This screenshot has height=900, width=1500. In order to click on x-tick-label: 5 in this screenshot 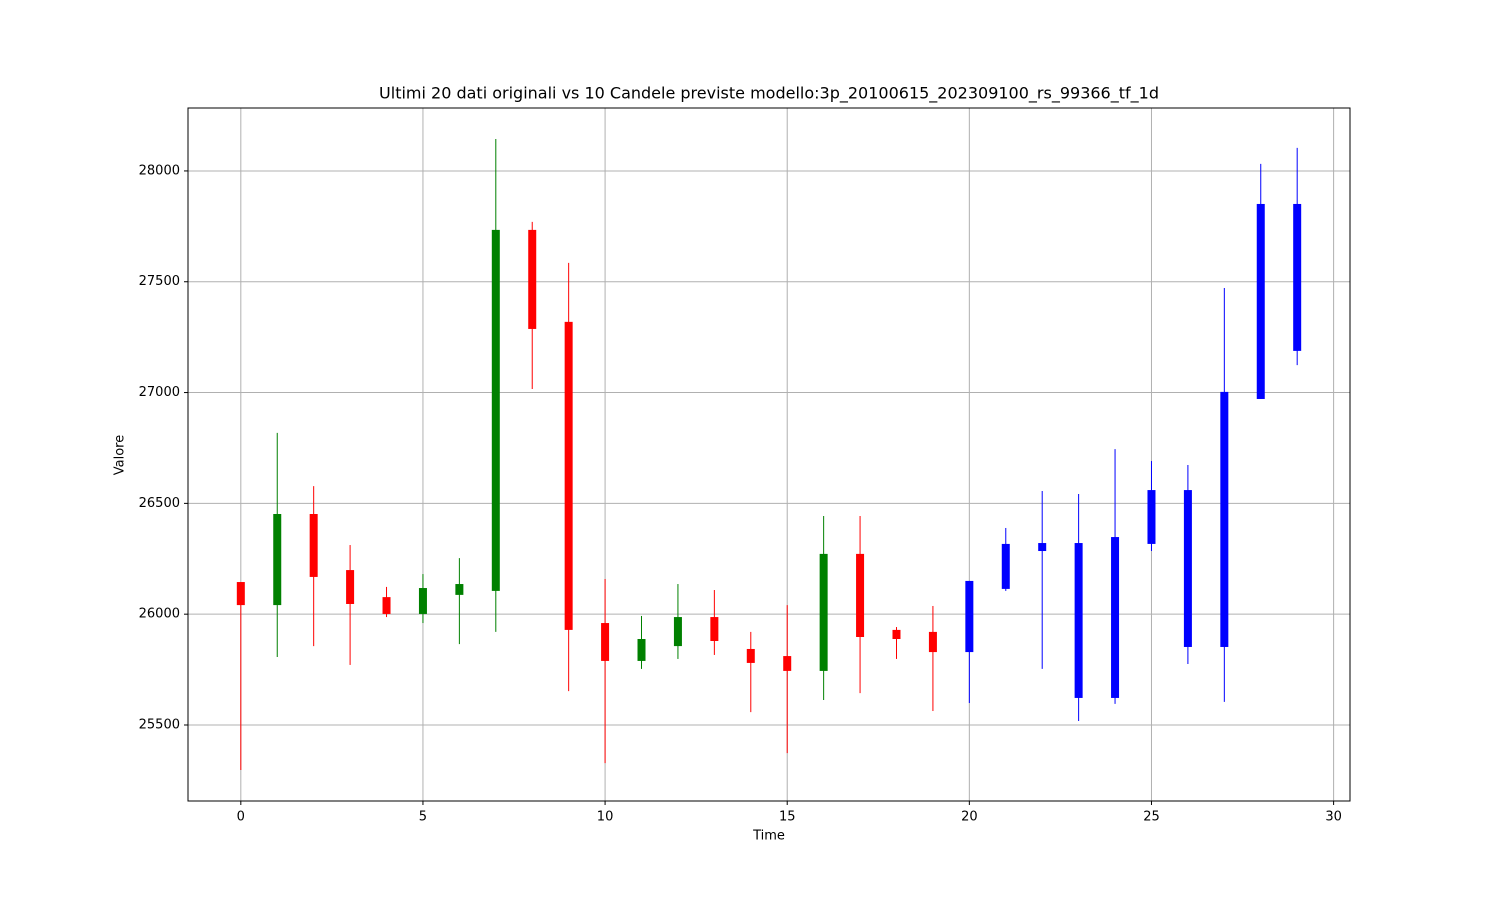, I will do `click(423, 817)`.